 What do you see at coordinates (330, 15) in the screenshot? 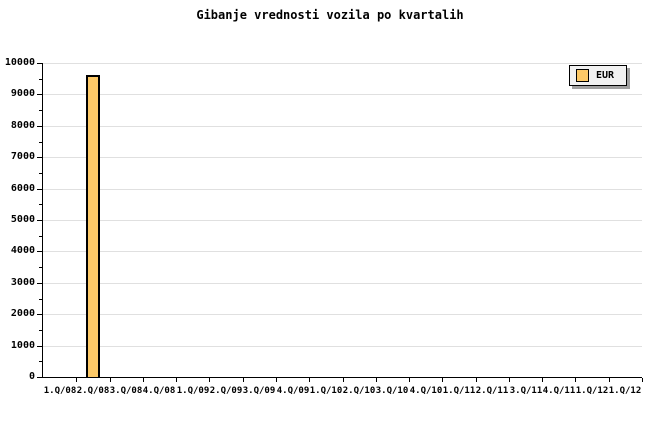
I see `chart-title: Gibanje vrednosti vozila po kvartalih` at bounding box center [330, 15].